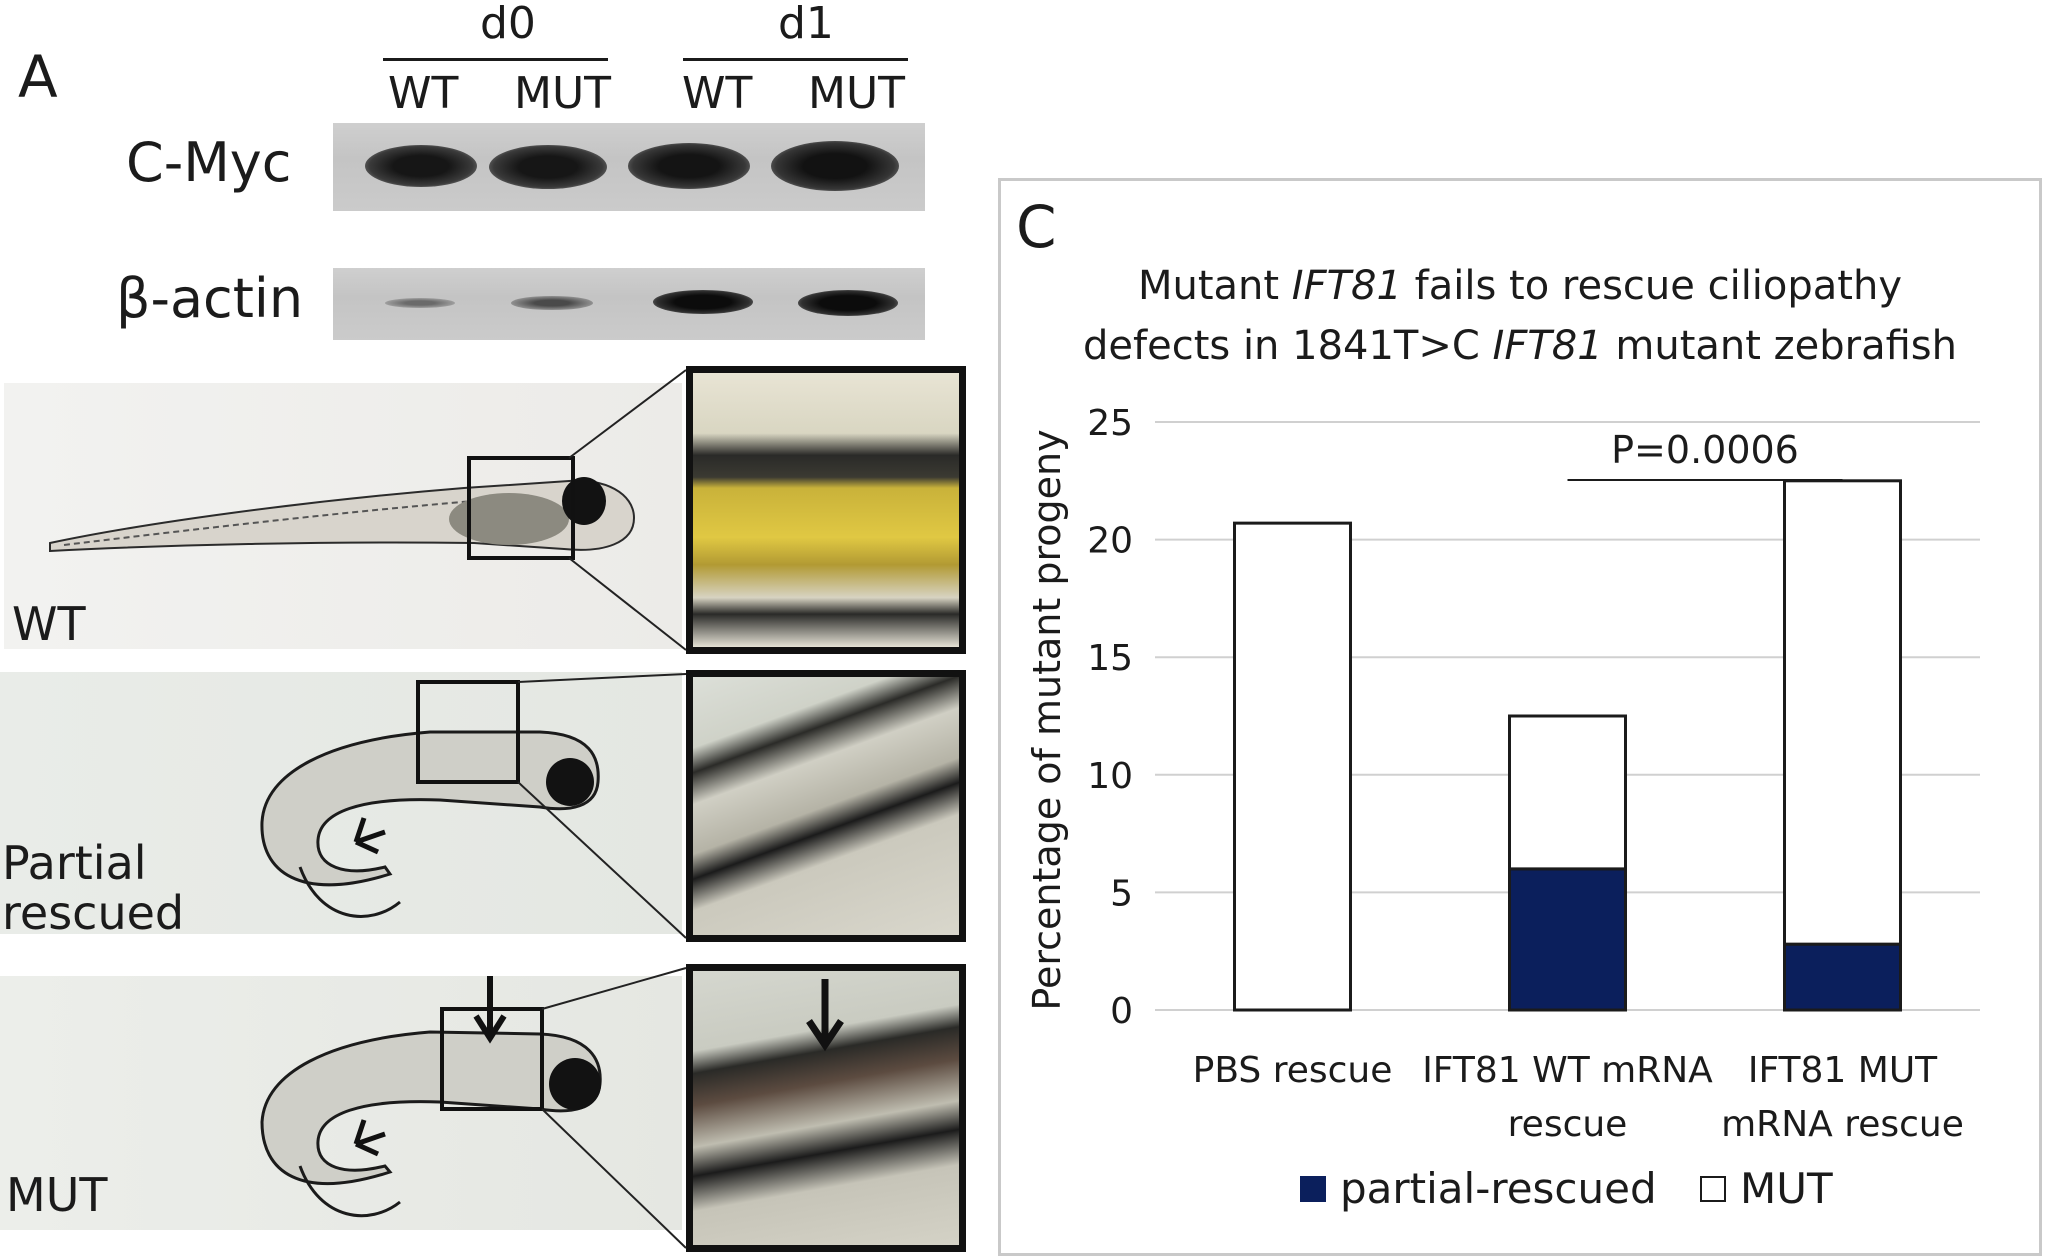 Image resolution: width=2046 pixels, height=1260 pixels. What do you see at coordinates (1567, 1070) in the screenshot?
I see `x-category-label: IFT81 WT mRNA` at bounding box center [1567, 1070].